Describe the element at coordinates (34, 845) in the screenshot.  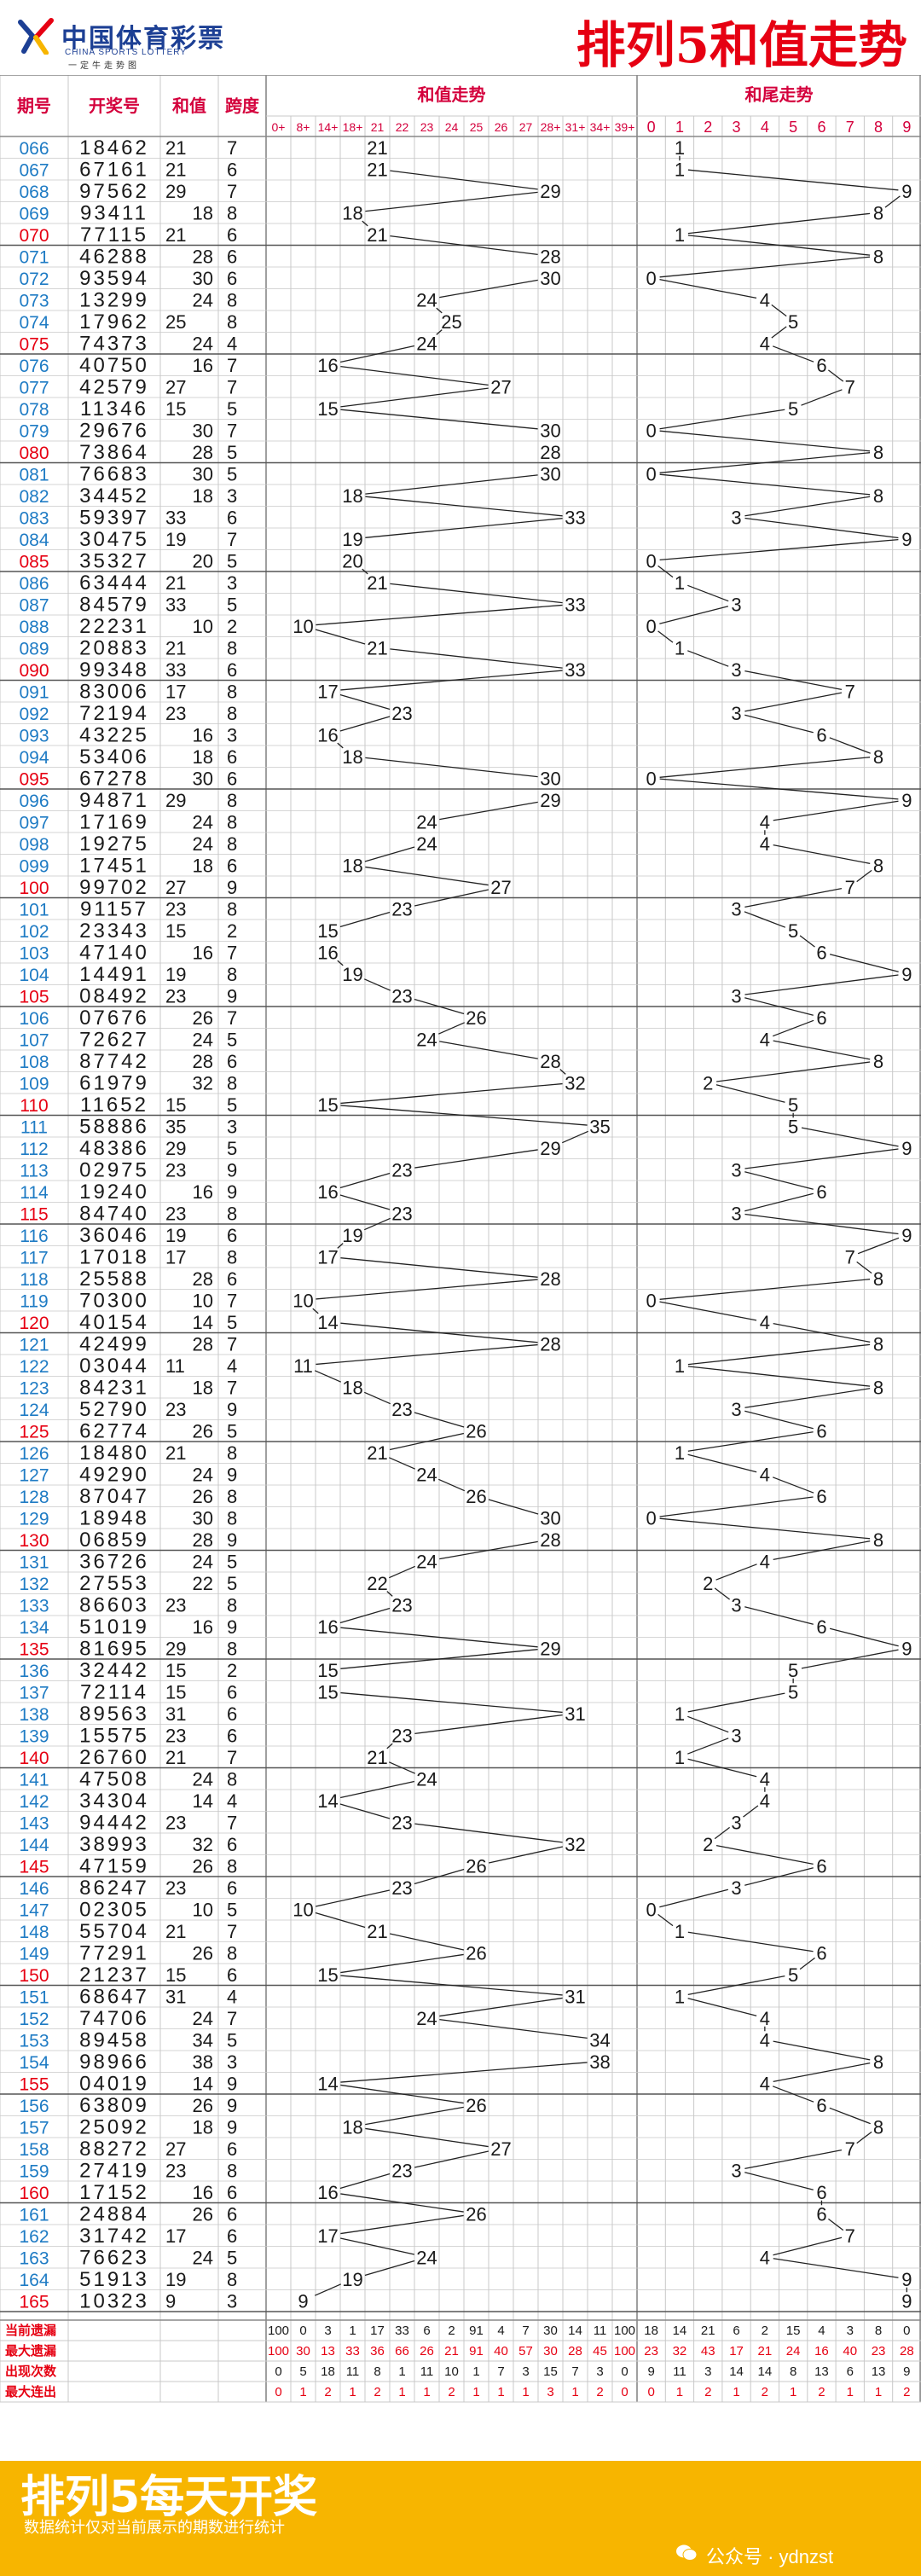
I see `issue-cell: 098` at that location.